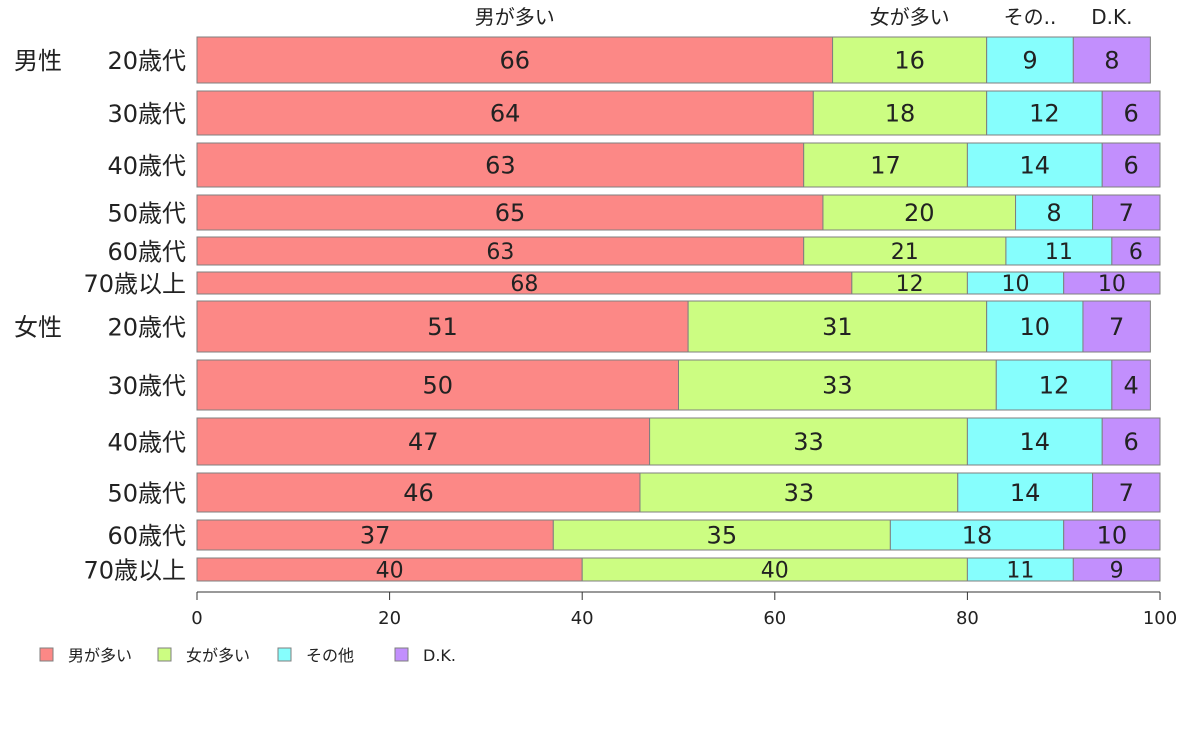 The height and width of the screenshot is (736, 1188). I want to click on data-label: 17, so click(885, 166).